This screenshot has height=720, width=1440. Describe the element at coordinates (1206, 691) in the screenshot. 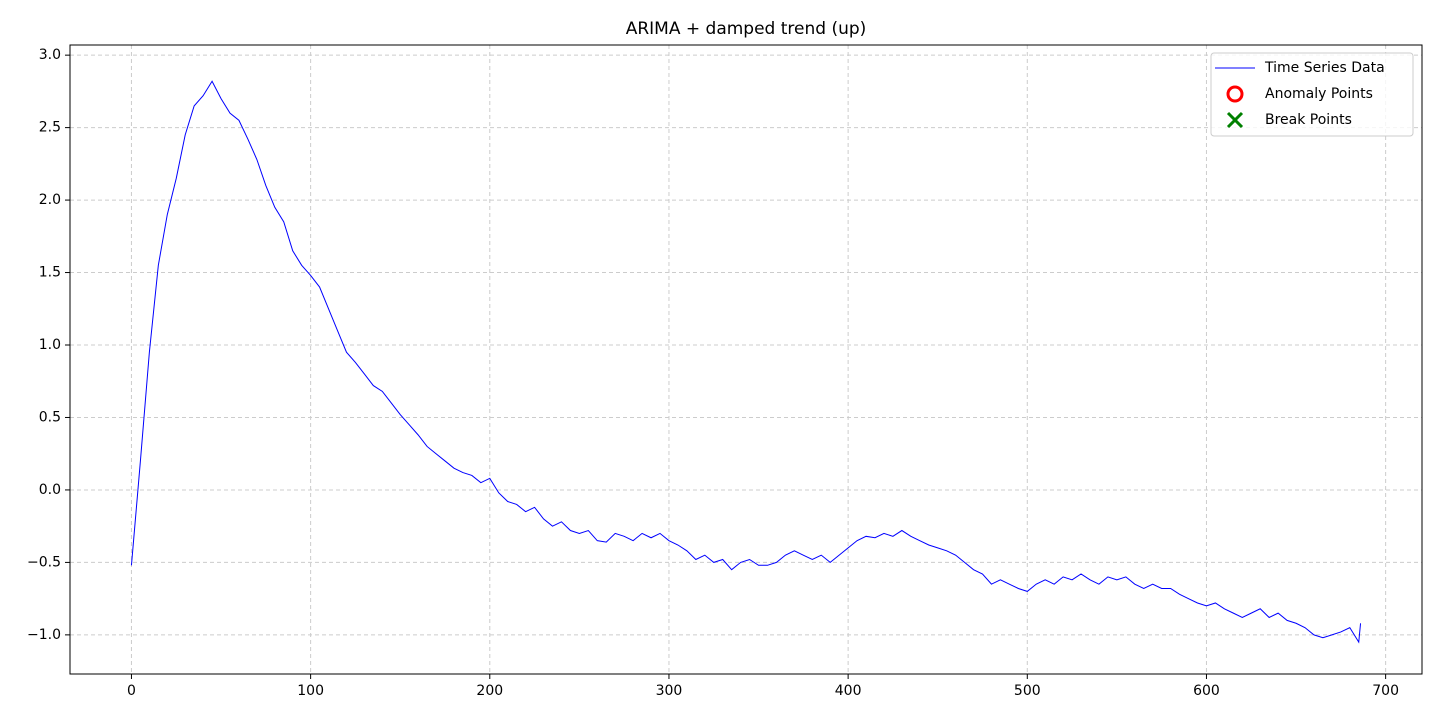

I see `x-tick-label: 600` at that location.